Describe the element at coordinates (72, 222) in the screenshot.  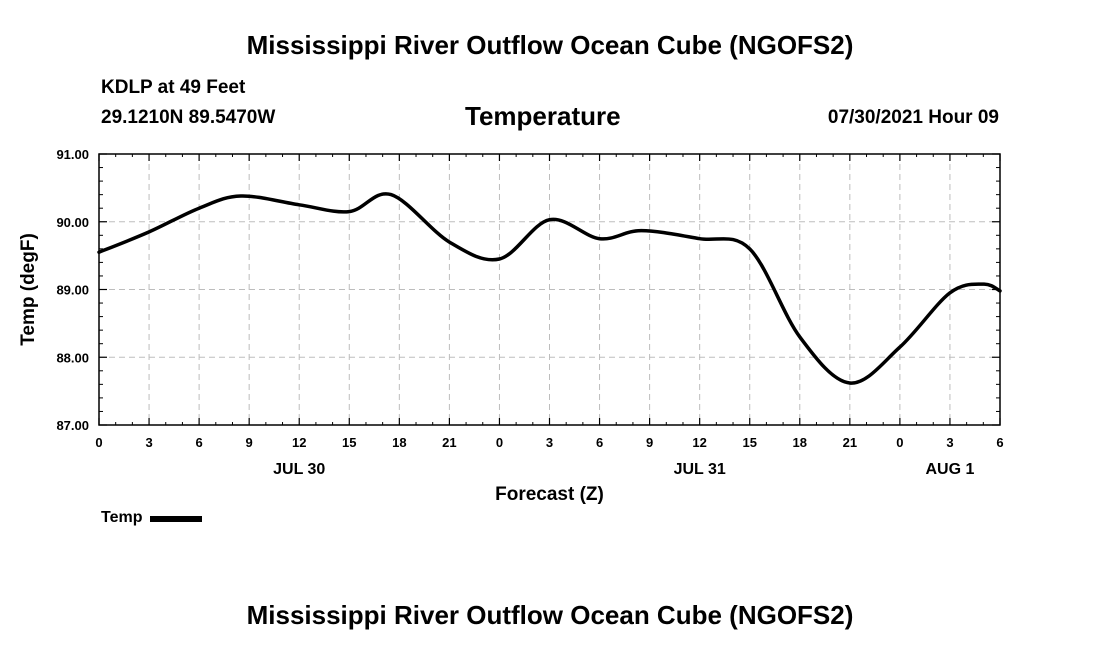
I see `y-tick-label: 90.00` at that location.